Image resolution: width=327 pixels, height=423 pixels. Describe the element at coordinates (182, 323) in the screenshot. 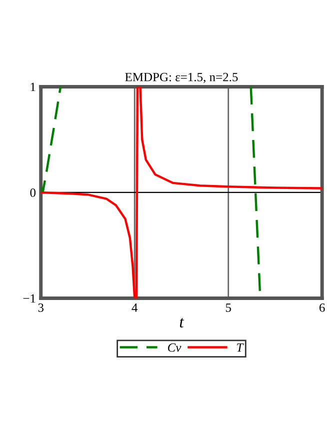

I see `x-axis-title: t` at that location.